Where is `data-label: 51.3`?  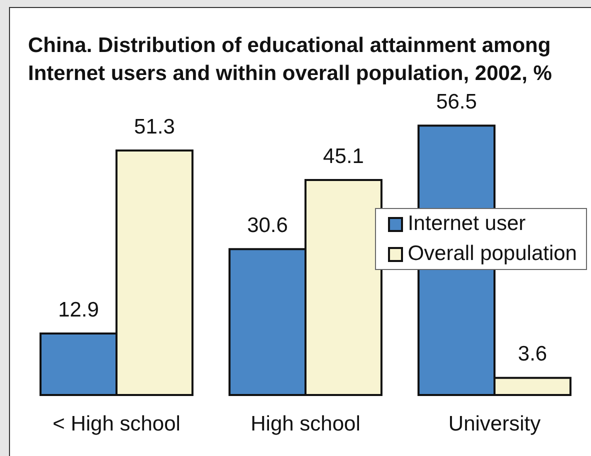 data-label: 51.3 is located at coordinates (154, 126).